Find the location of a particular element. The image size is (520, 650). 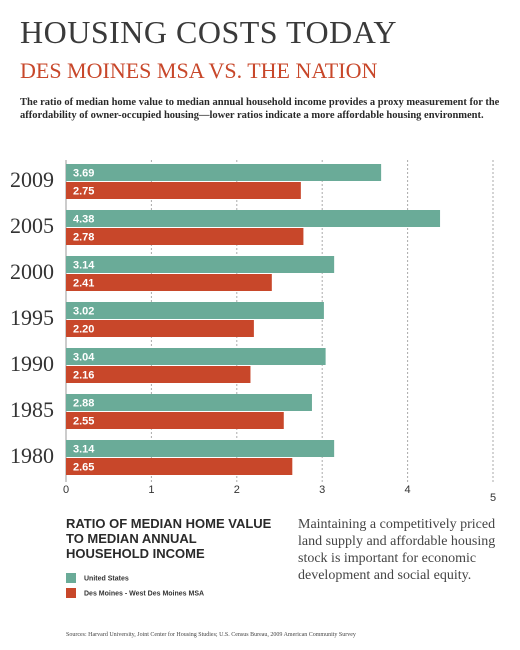

value-label: 2.78 is located at coordinates (83, 237).